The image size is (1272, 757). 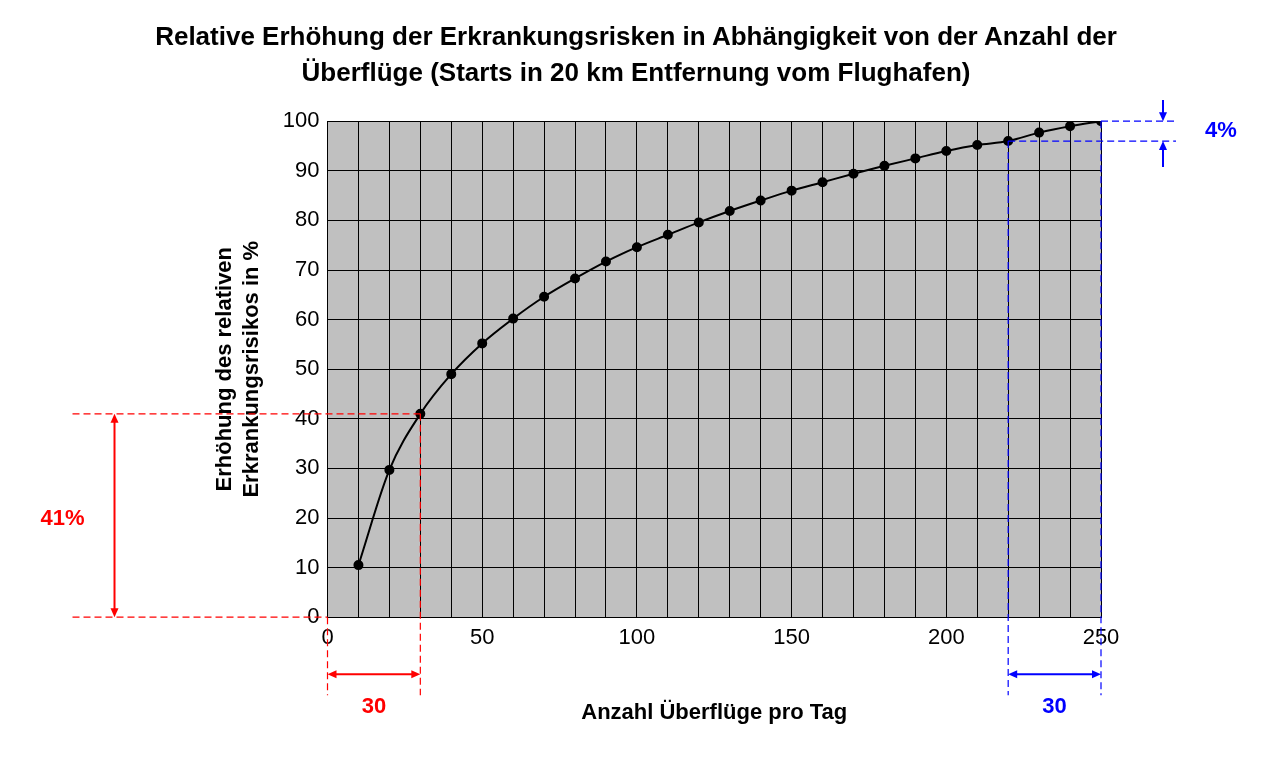 What do you see at coordinates (62, 517) in the screenshot?
I see `ref-line-label: 41%` at bounding box center [62, 517].